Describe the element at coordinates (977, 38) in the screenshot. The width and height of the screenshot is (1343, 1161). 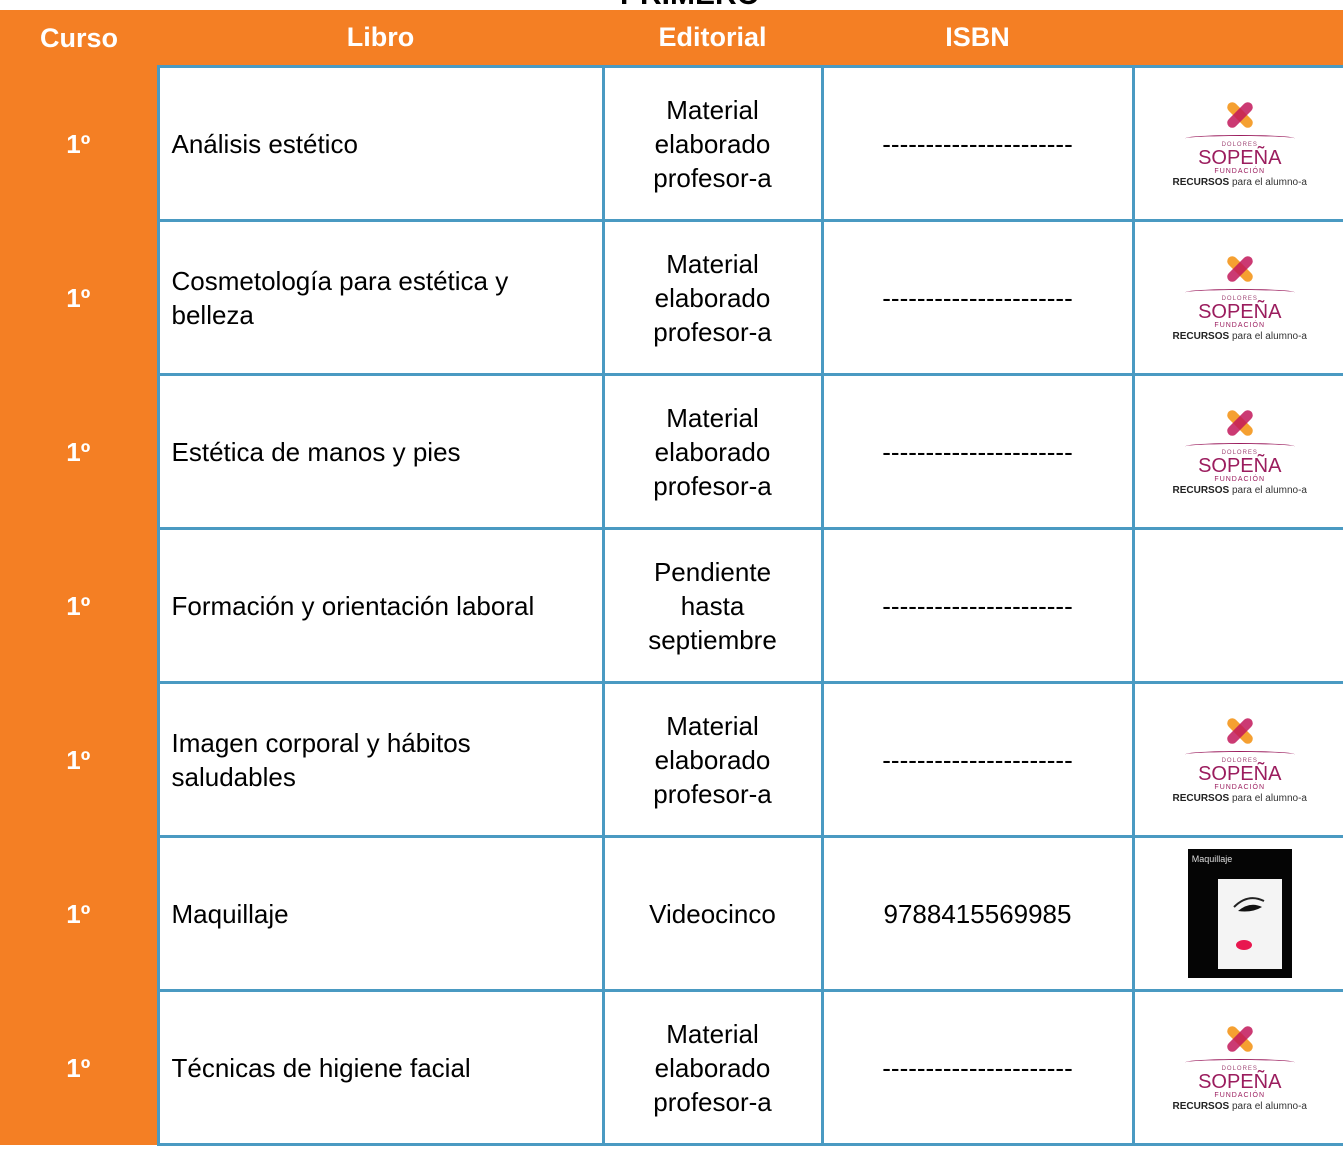
I see `header-cell: ISBN` at that location.